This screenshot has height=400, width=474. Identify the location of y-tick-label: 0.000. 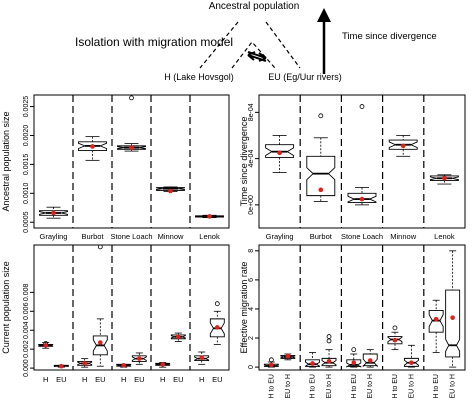
(26, 368).